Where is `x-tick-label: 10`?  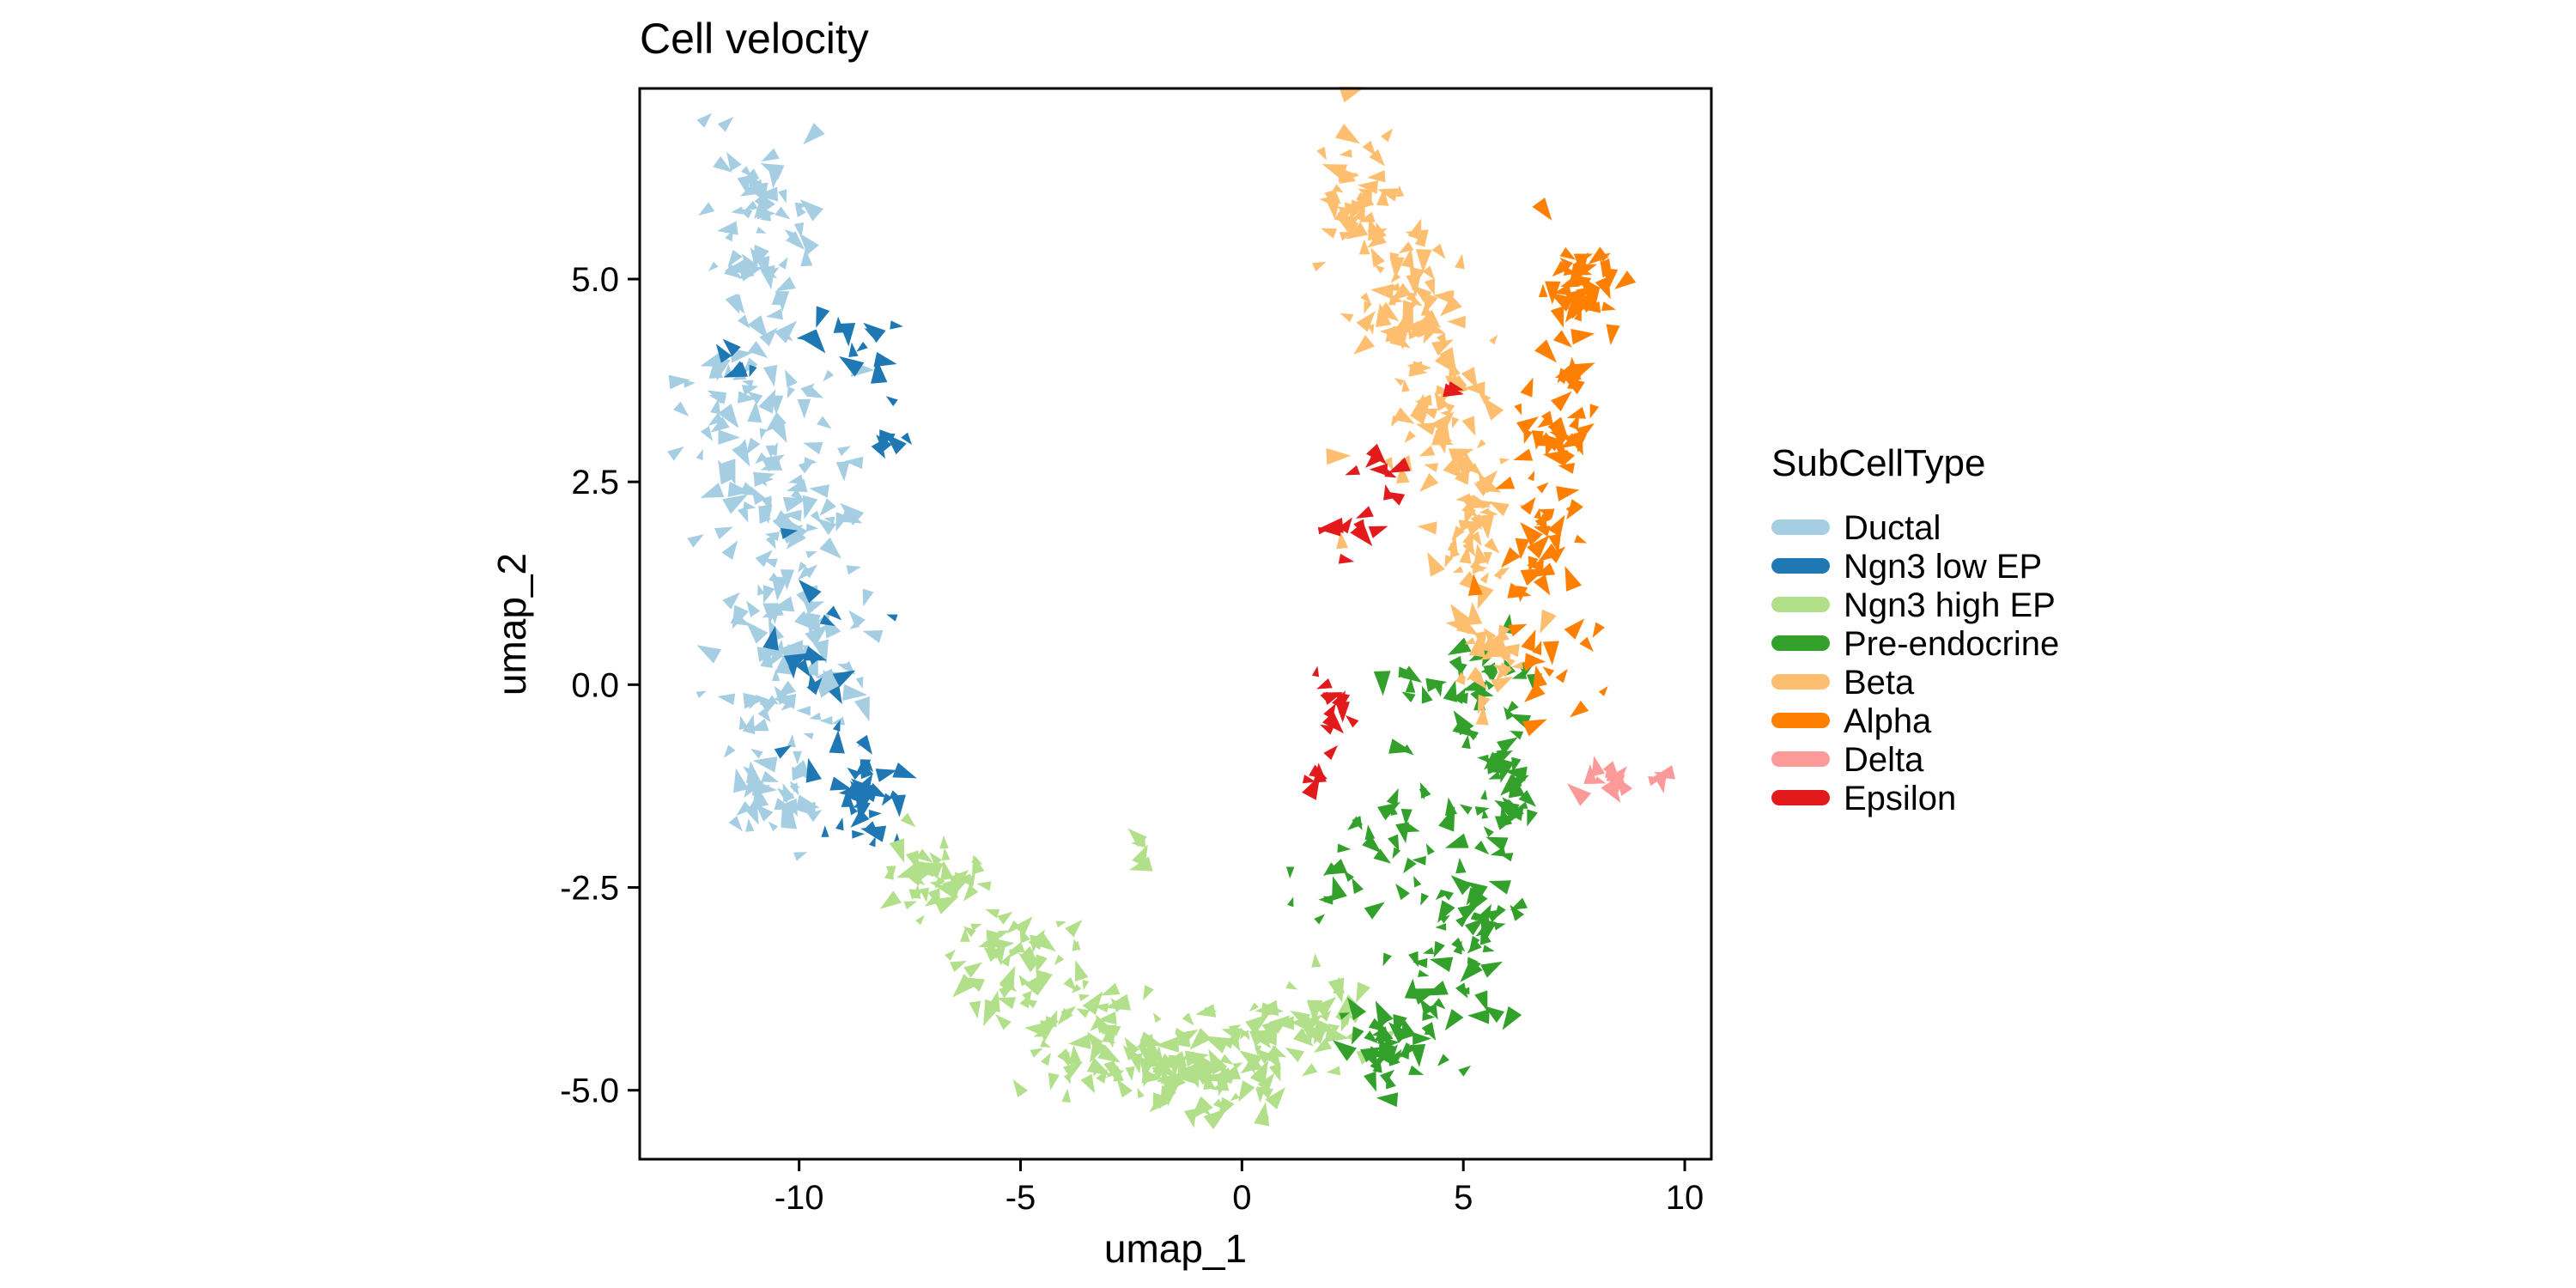 x-tick-label: 10 is located at coordinates (1685, 1198).